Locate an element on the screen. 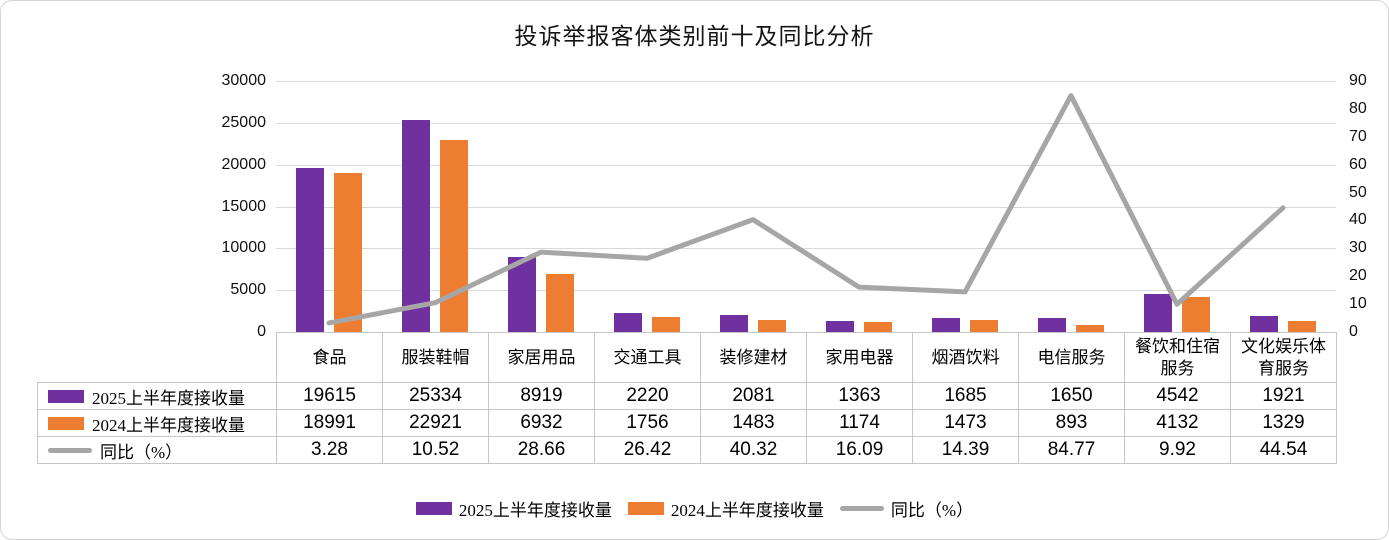 This screenshot has width=1389, height=540. value-cell: 9.92 is located at coordinates (1177, 450).